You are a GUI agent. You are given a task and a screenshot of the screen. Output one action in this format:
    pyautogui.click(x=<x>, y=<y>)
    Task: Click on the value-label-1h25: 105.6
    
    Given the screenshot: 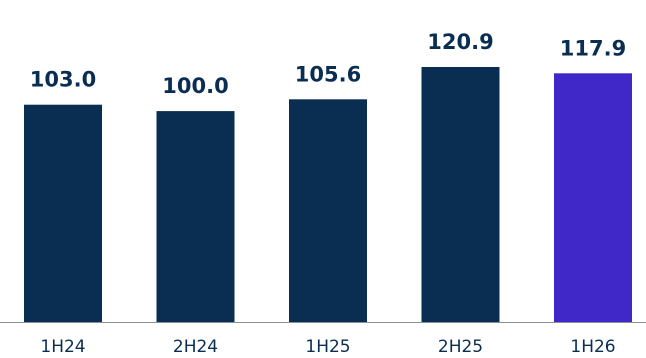 What is the action you would take?
    pyautogui.click(x=328, y=74)
    